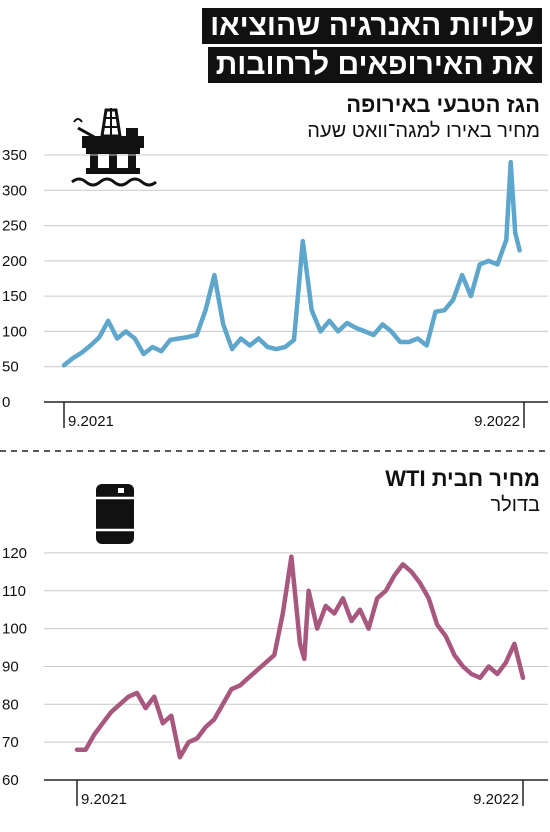 Image resolution: width=550 pixels, height=832 pixels. I want to click on main-title-line-1: עלויות האנרגיה שהוציאו, so click(372, 26).